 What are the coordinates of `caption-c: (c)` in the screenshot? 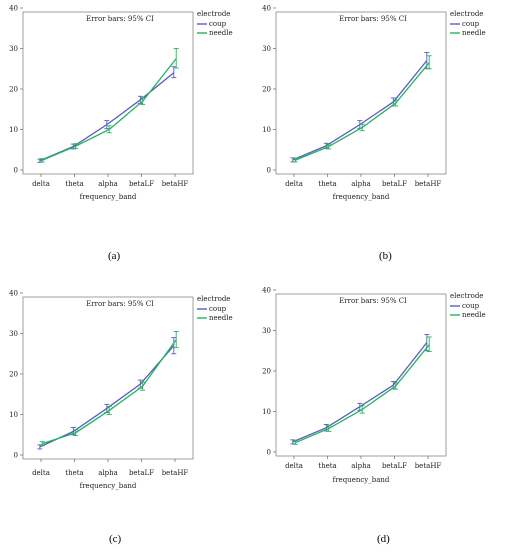 It's located at (115, 539).